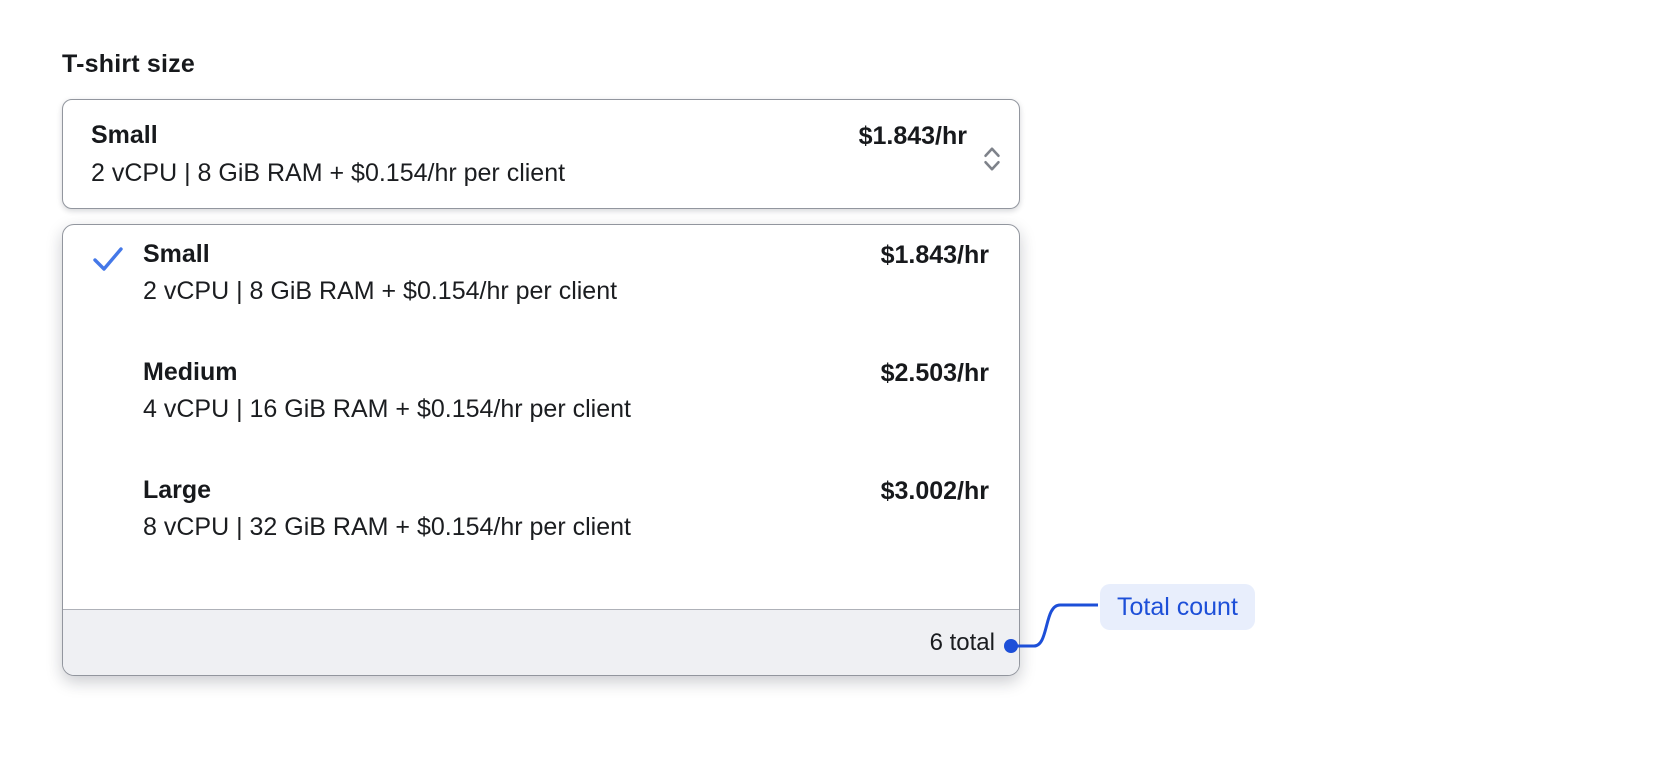 The height and width of the screenshot is (758, 1672). What do you see at coordinates (934, 255) in the screenshot?
I see `option-price: $1.843/hr` at bounding box center [934, 255].